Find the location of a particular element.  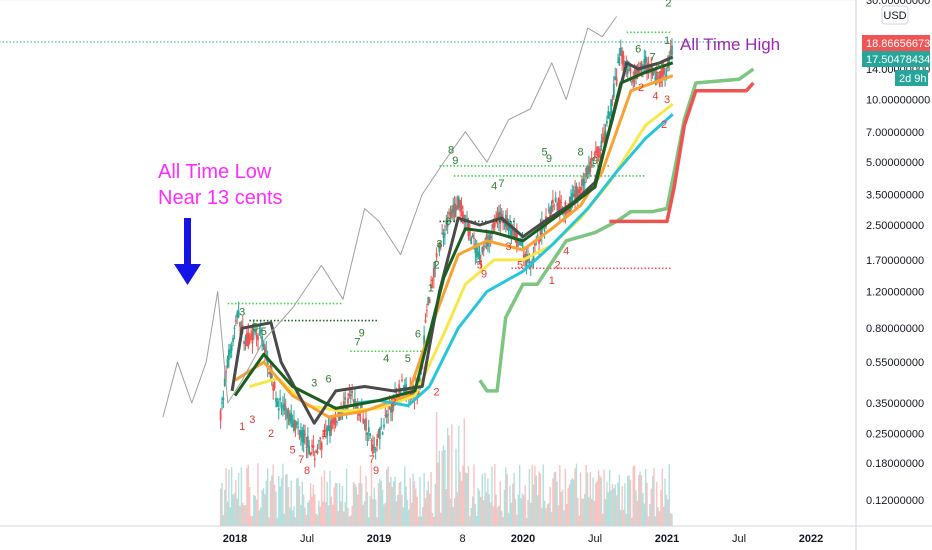

sequential-count-label: 1 is located at coordinates (431, 288).